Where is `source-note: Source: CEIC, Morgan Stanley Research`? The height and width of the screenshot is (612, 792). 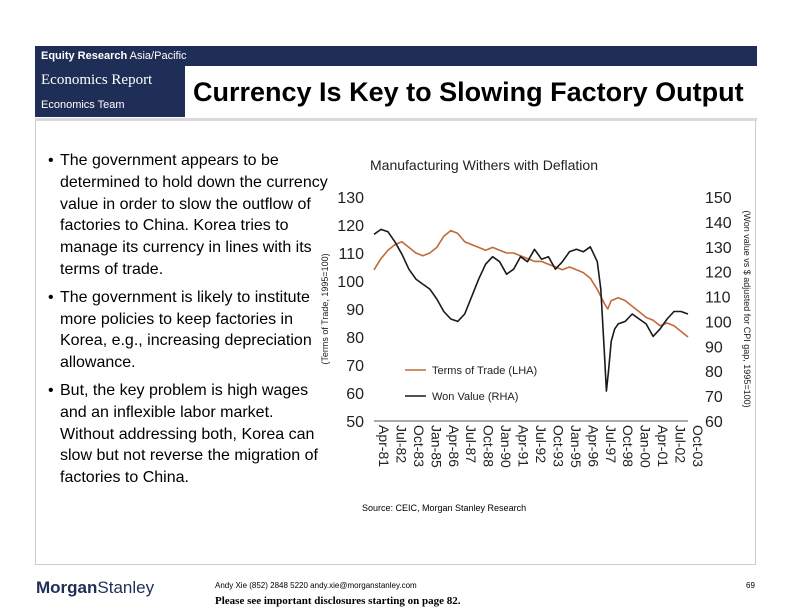
source-note: Source: CEIC, Morgan Stanley Research is located at coordinates (444, 508).